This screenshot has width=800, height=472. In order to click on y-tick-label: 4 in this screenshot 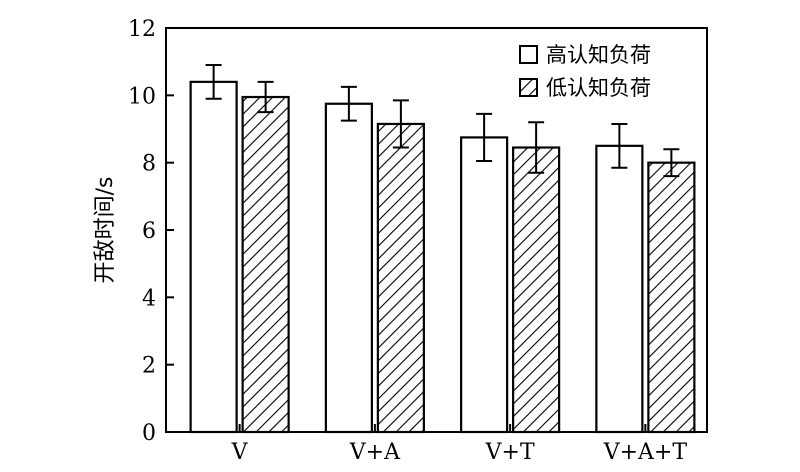, I will do `click(149, 298)`.